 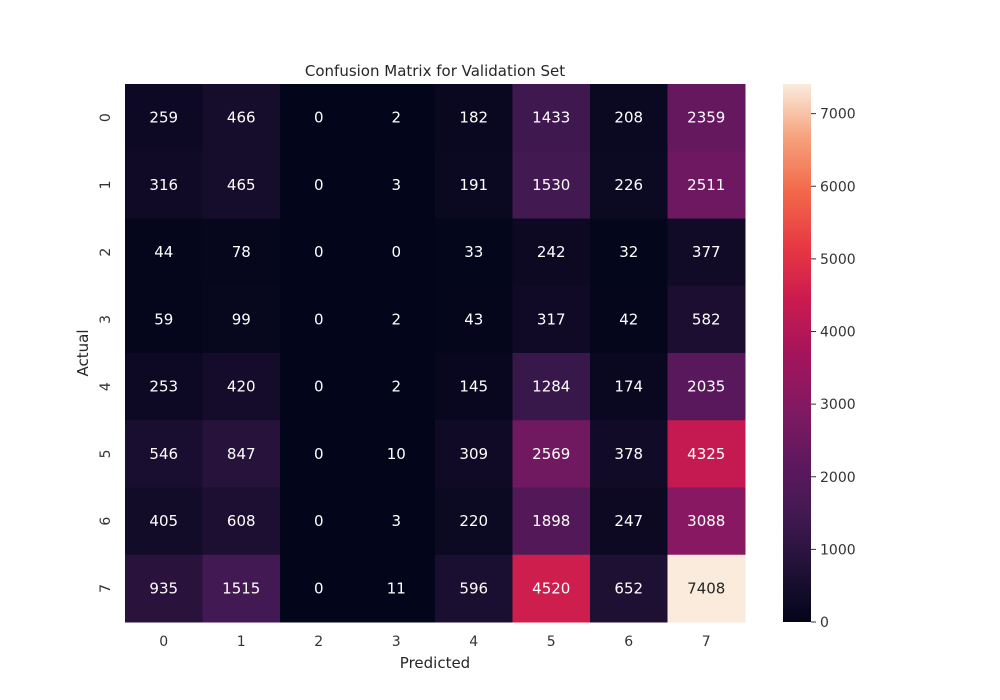 What do you see at coordinates (473, 642) in the screenshot?
I see `x-tick-label: 4` at bounding box center [473, 642].